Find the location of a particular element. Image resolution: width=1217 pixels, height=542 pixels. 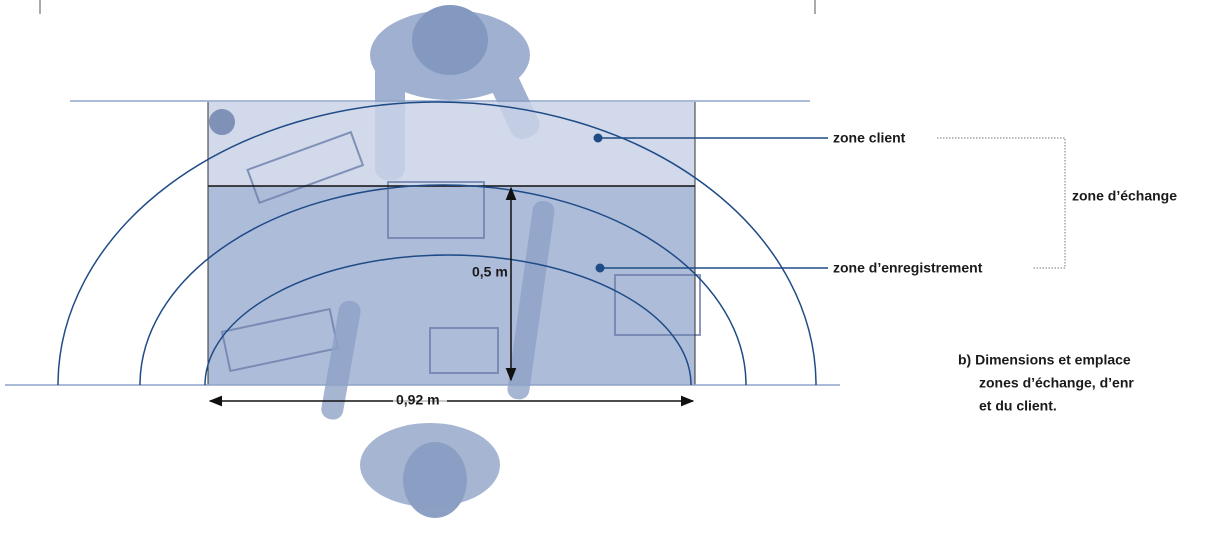

zone-client-label: zone client is located at coordinates (869, 138).